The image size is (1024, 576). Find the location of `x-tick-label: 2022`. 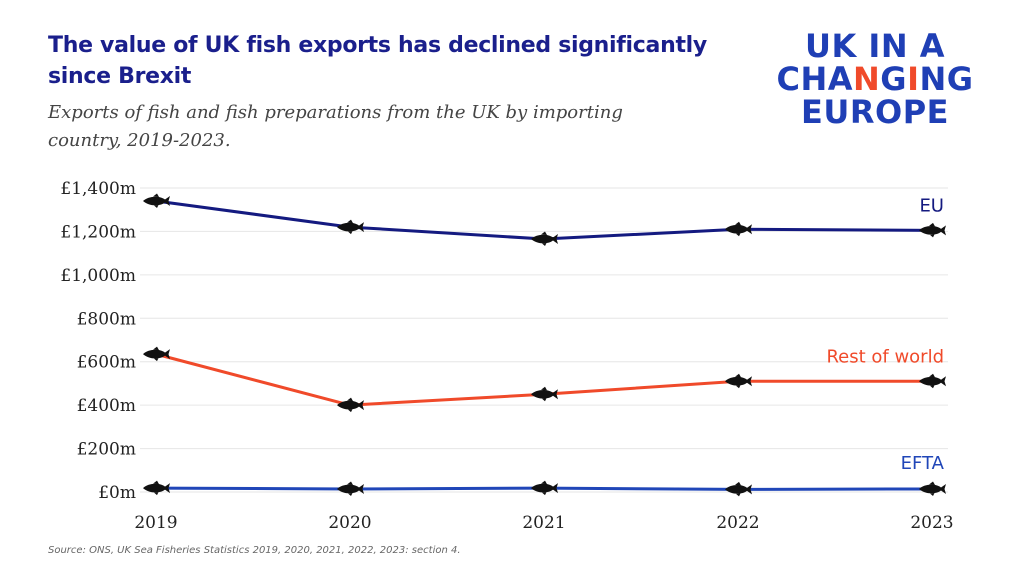

x-tick-label: 2022 is located at coordinates (737, 523).